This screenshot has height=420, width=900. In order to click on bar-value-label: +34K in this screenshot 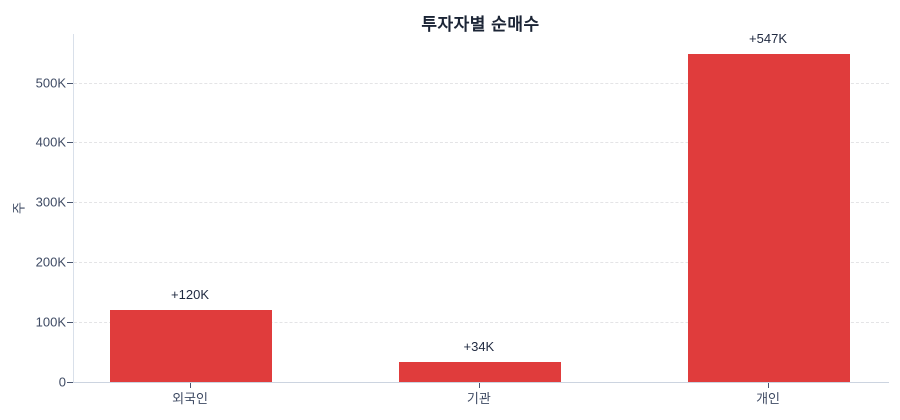, I will do `click(479, 346)`.